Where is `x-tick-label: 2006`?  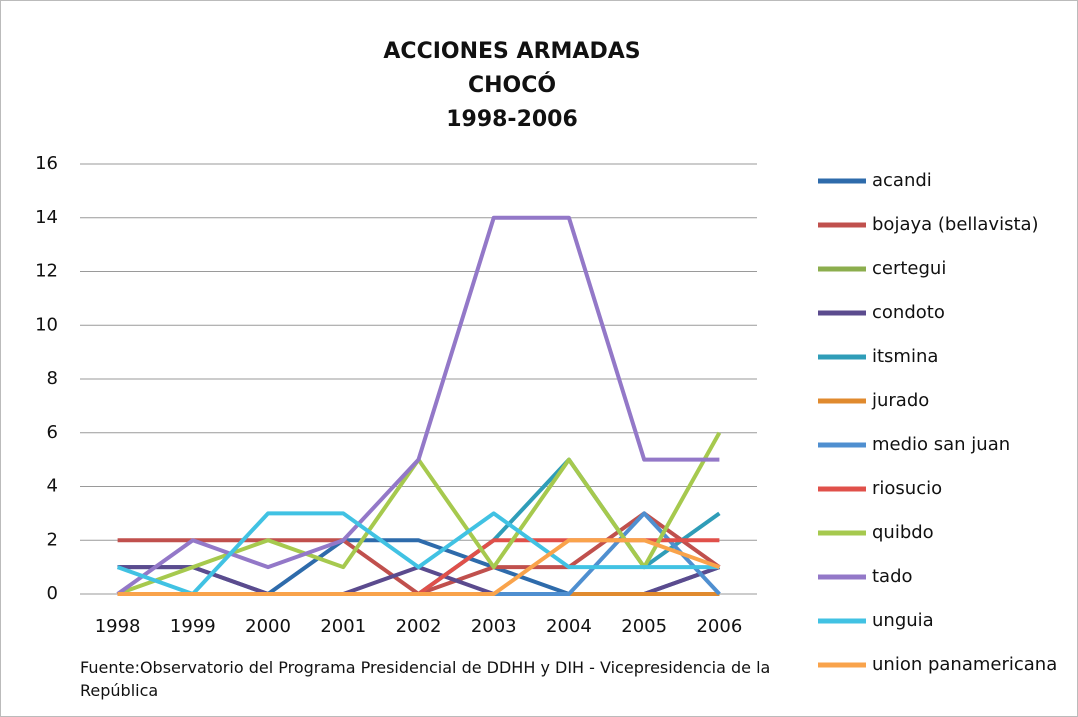 x-tick-label: 2006 is located at coordinates (719, 626).